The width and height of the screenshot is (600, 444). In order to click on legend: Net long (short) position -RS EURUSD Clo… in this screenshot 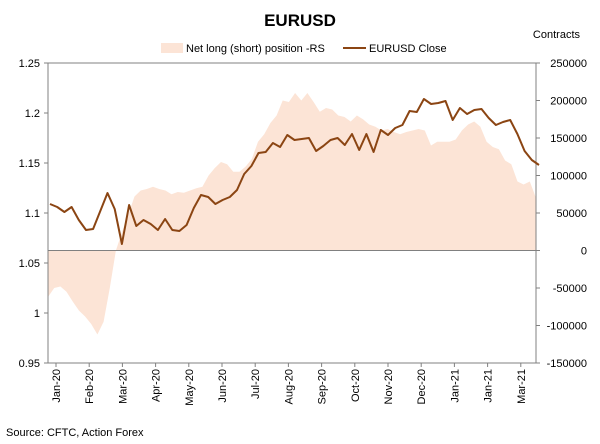, I will do `click(304, 49)`.